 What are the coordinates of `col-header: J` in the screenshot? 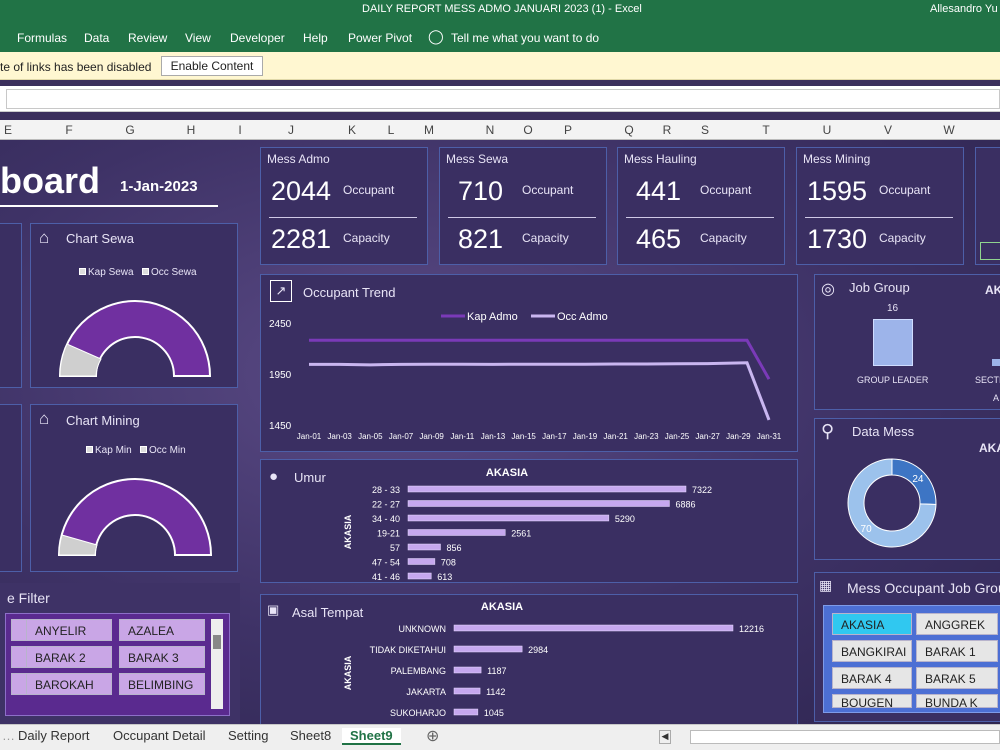 It's located at (291, 130).